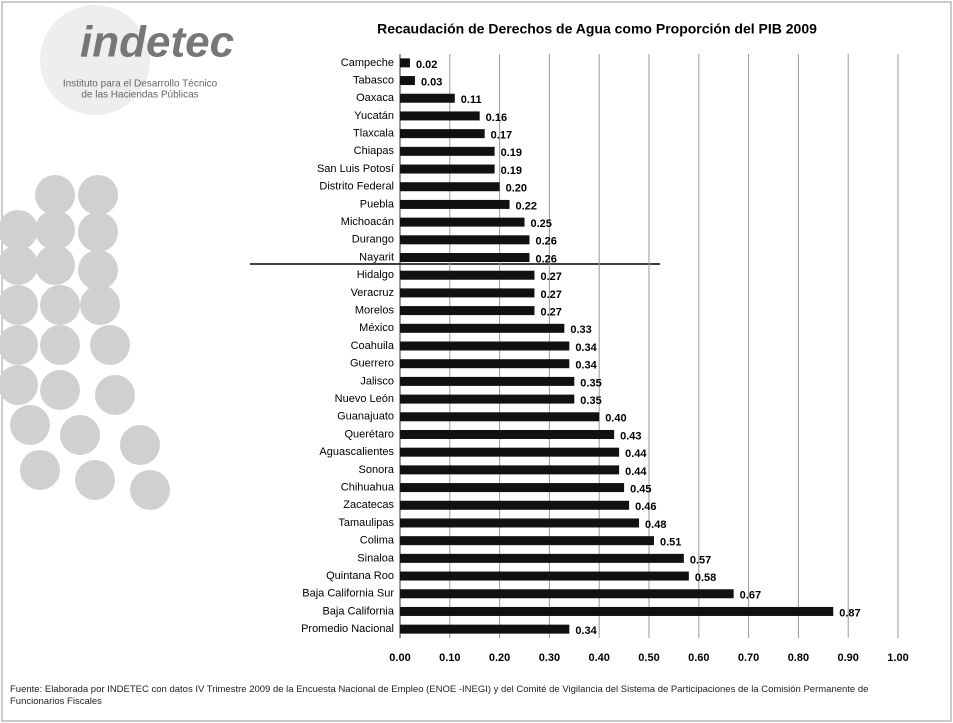 This screenshot has height=723, width=953. I want to click on x-tick-label: 0.40, so click(598, 658).